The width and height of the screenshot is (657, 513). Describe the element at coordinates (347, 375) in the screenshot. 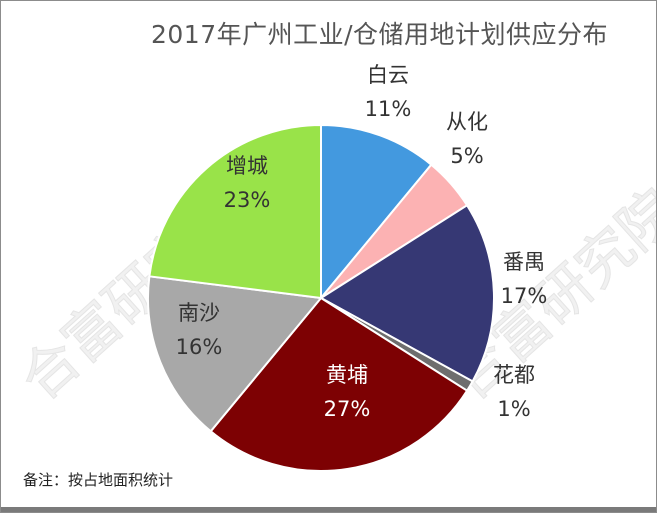

I see `slice-category-label: 黄埔` at that location.